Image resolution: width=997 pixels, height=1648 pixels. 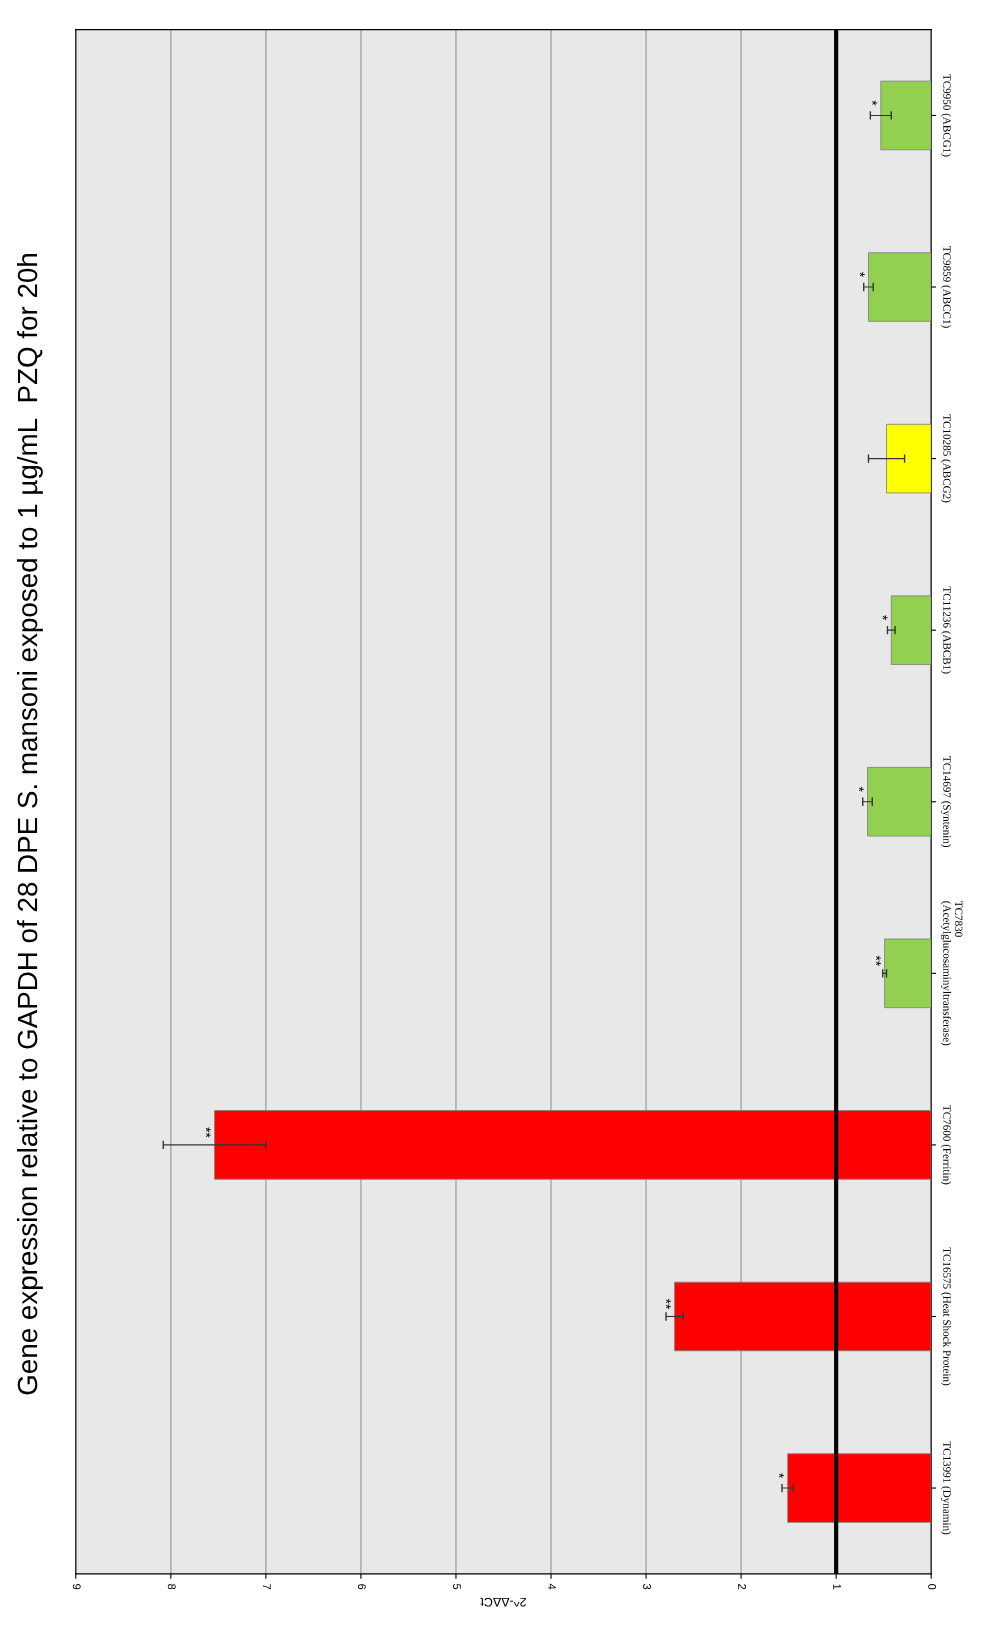 I want to click on x-tick-label: 2, so click(x=742, y=1587).